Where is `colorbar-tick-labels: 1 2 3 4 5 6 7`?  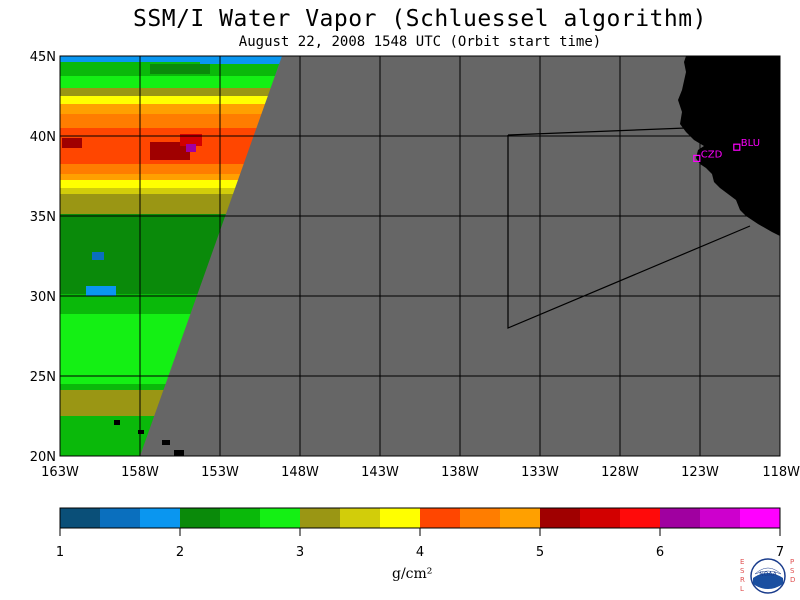
colorbar-tick-labels: 1 2 3 4 5 6 7 is located at coordinates (420, 544).